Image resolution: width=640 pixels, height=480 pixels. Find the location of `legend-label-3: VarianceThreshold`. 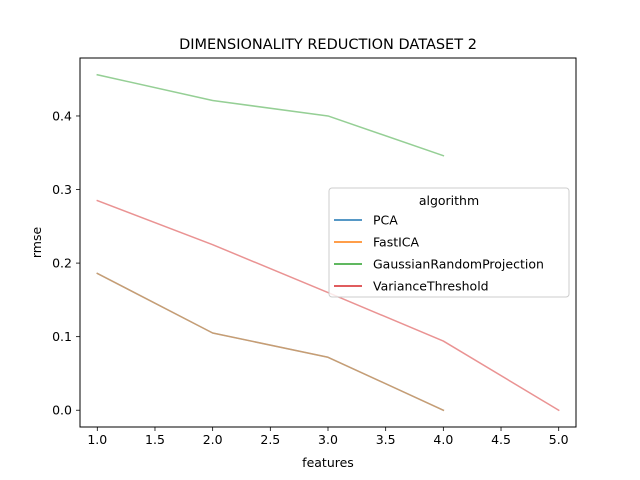

legend-label-3: VarianceThreshold is located at coordinates (431, 286).